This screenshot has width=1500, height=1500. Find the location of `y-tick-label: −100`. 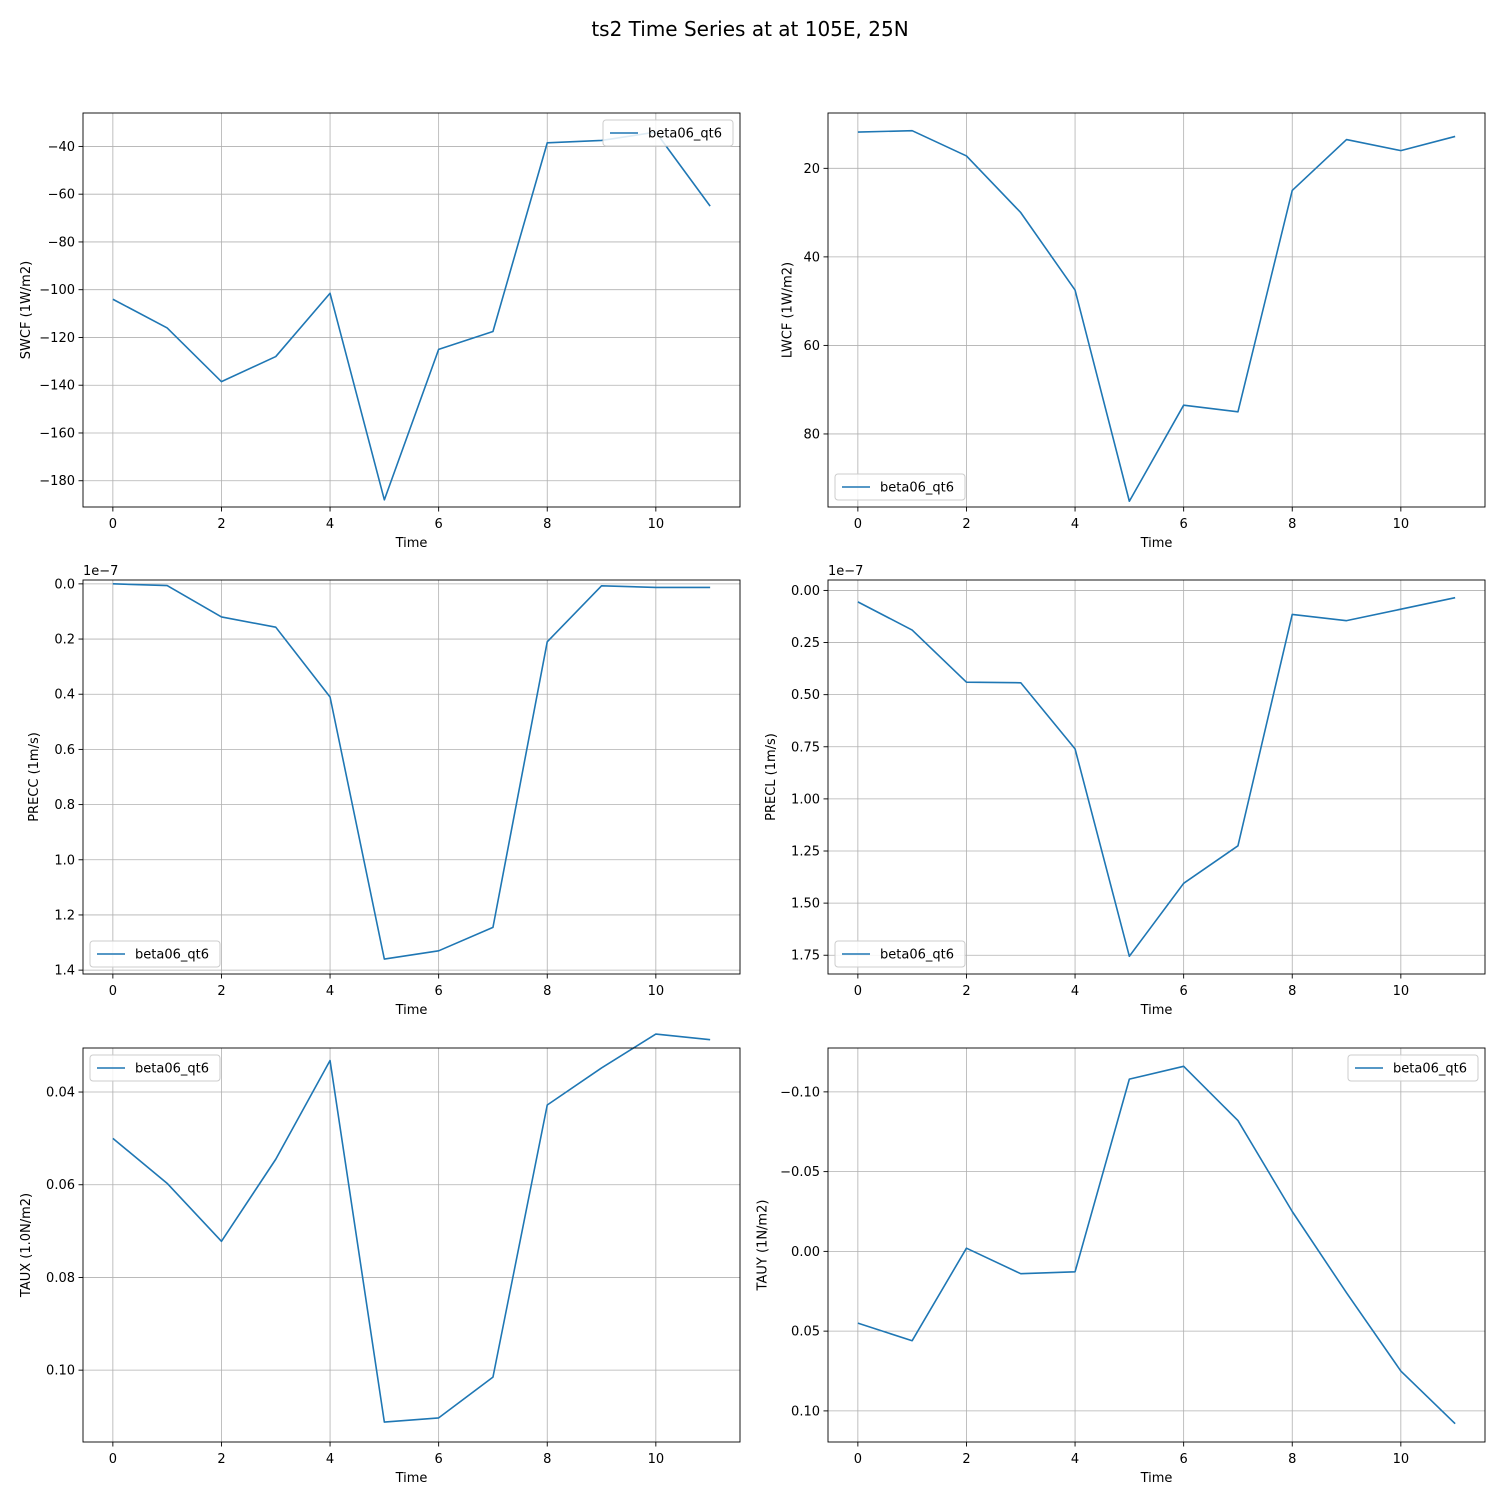

y-tick-label: −100 is located at coordinates (57, 290).